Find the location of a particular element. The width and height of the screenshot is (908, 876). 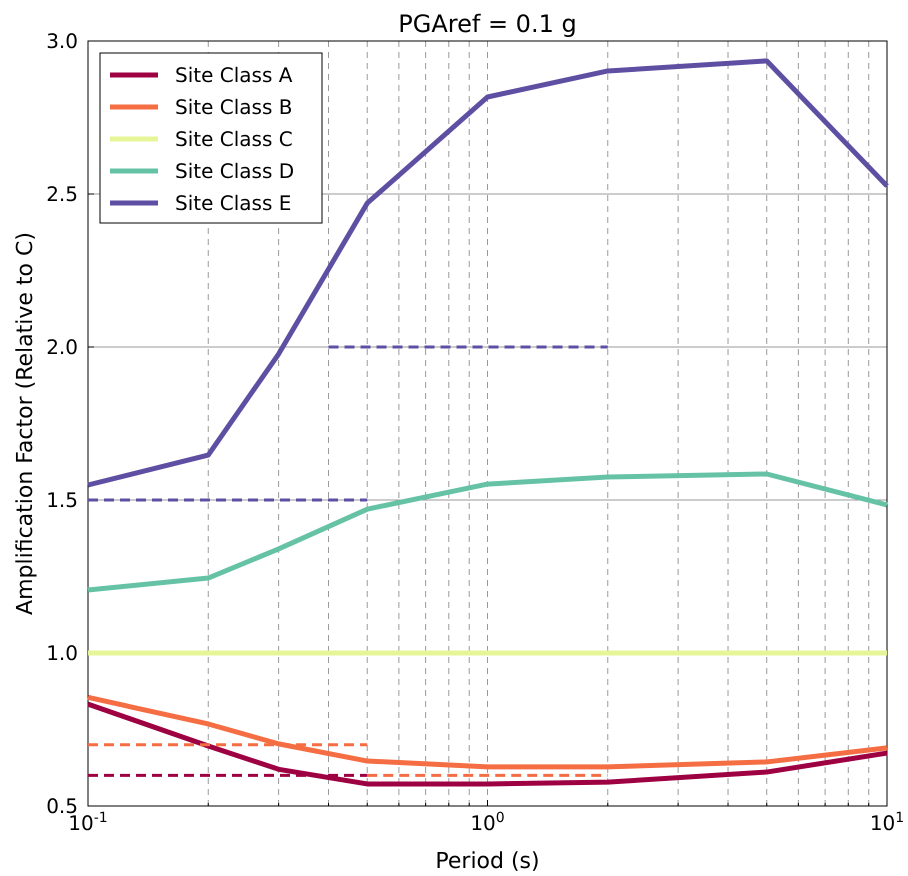

y-tick-label: 2.5 is located at coordinates (62, 194).